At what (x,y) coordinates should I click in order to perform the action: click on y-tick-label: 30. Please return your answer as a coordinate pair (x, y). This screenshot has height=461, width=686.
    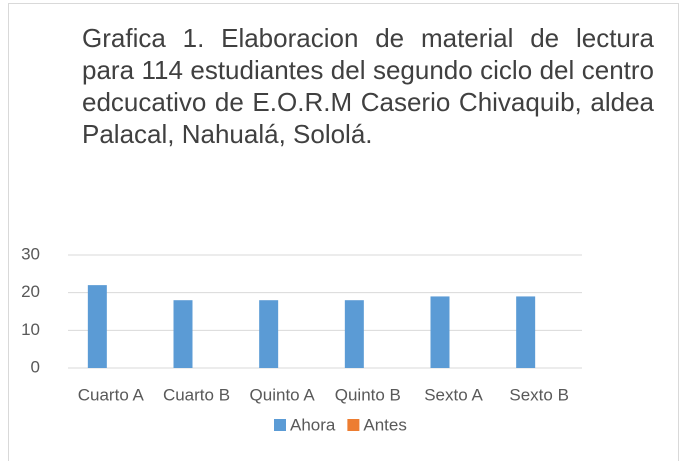
    Looking at the image, I should click on (30, 253).